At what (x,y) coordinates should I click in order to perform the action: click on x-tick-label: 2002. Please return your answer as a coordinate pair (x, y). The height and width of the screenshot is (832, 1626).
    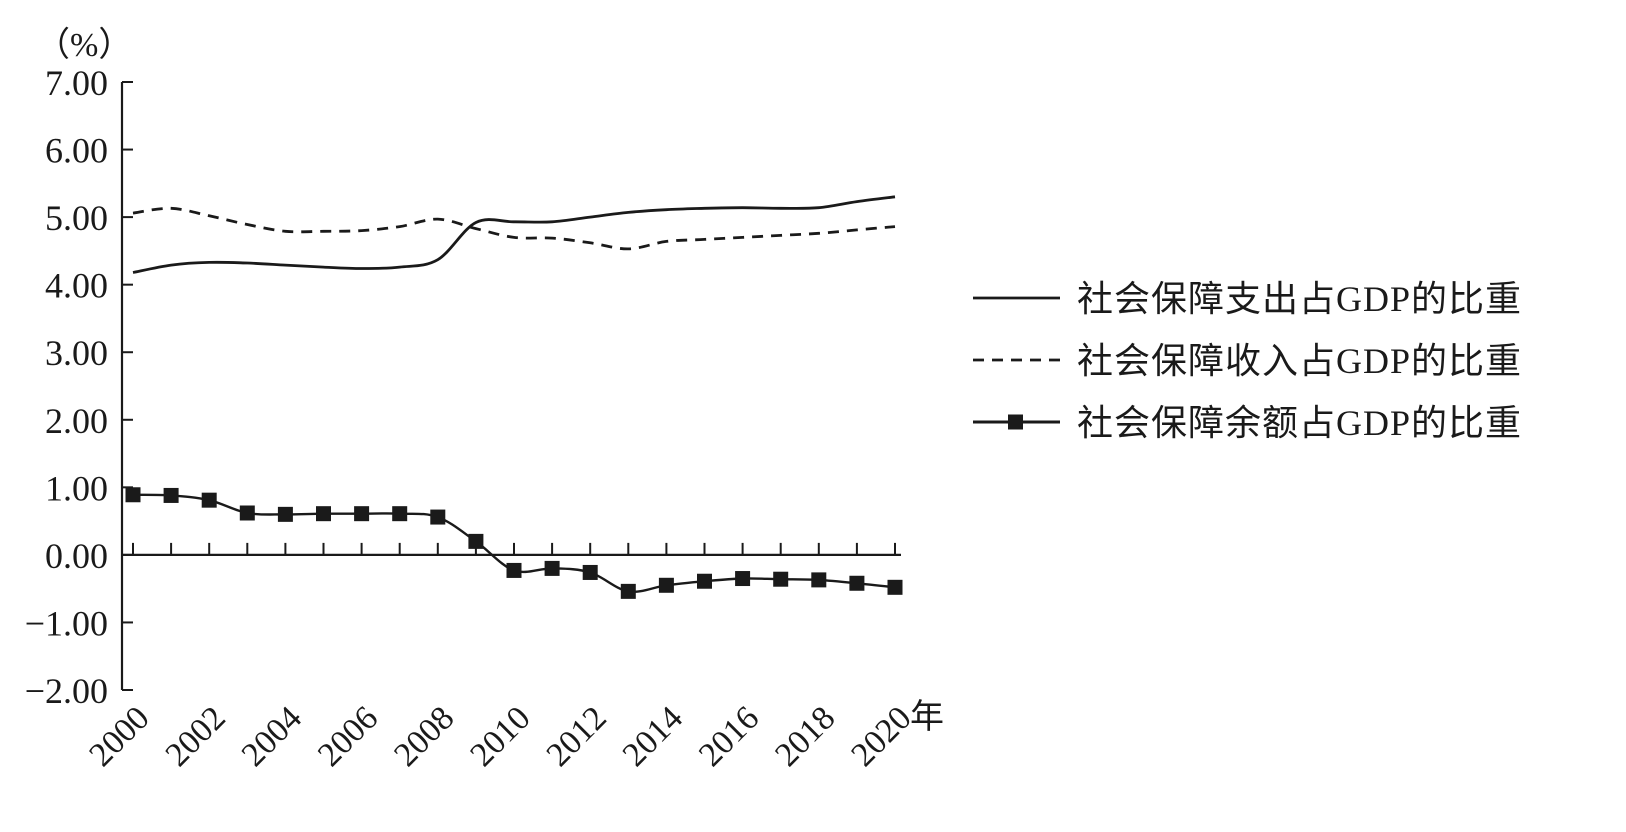
    Looking at the image, I should click on (196, 736).